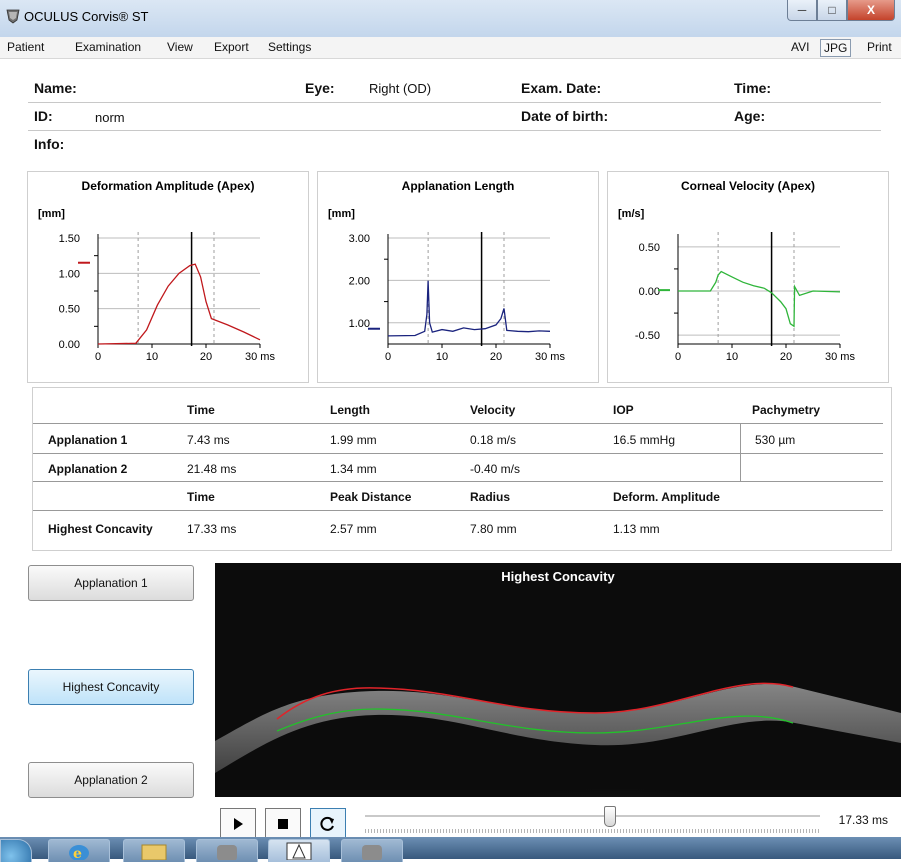 The height and width of the screenshot is (863, 901). I want to click on taskbar-app3, so click(372, 850).